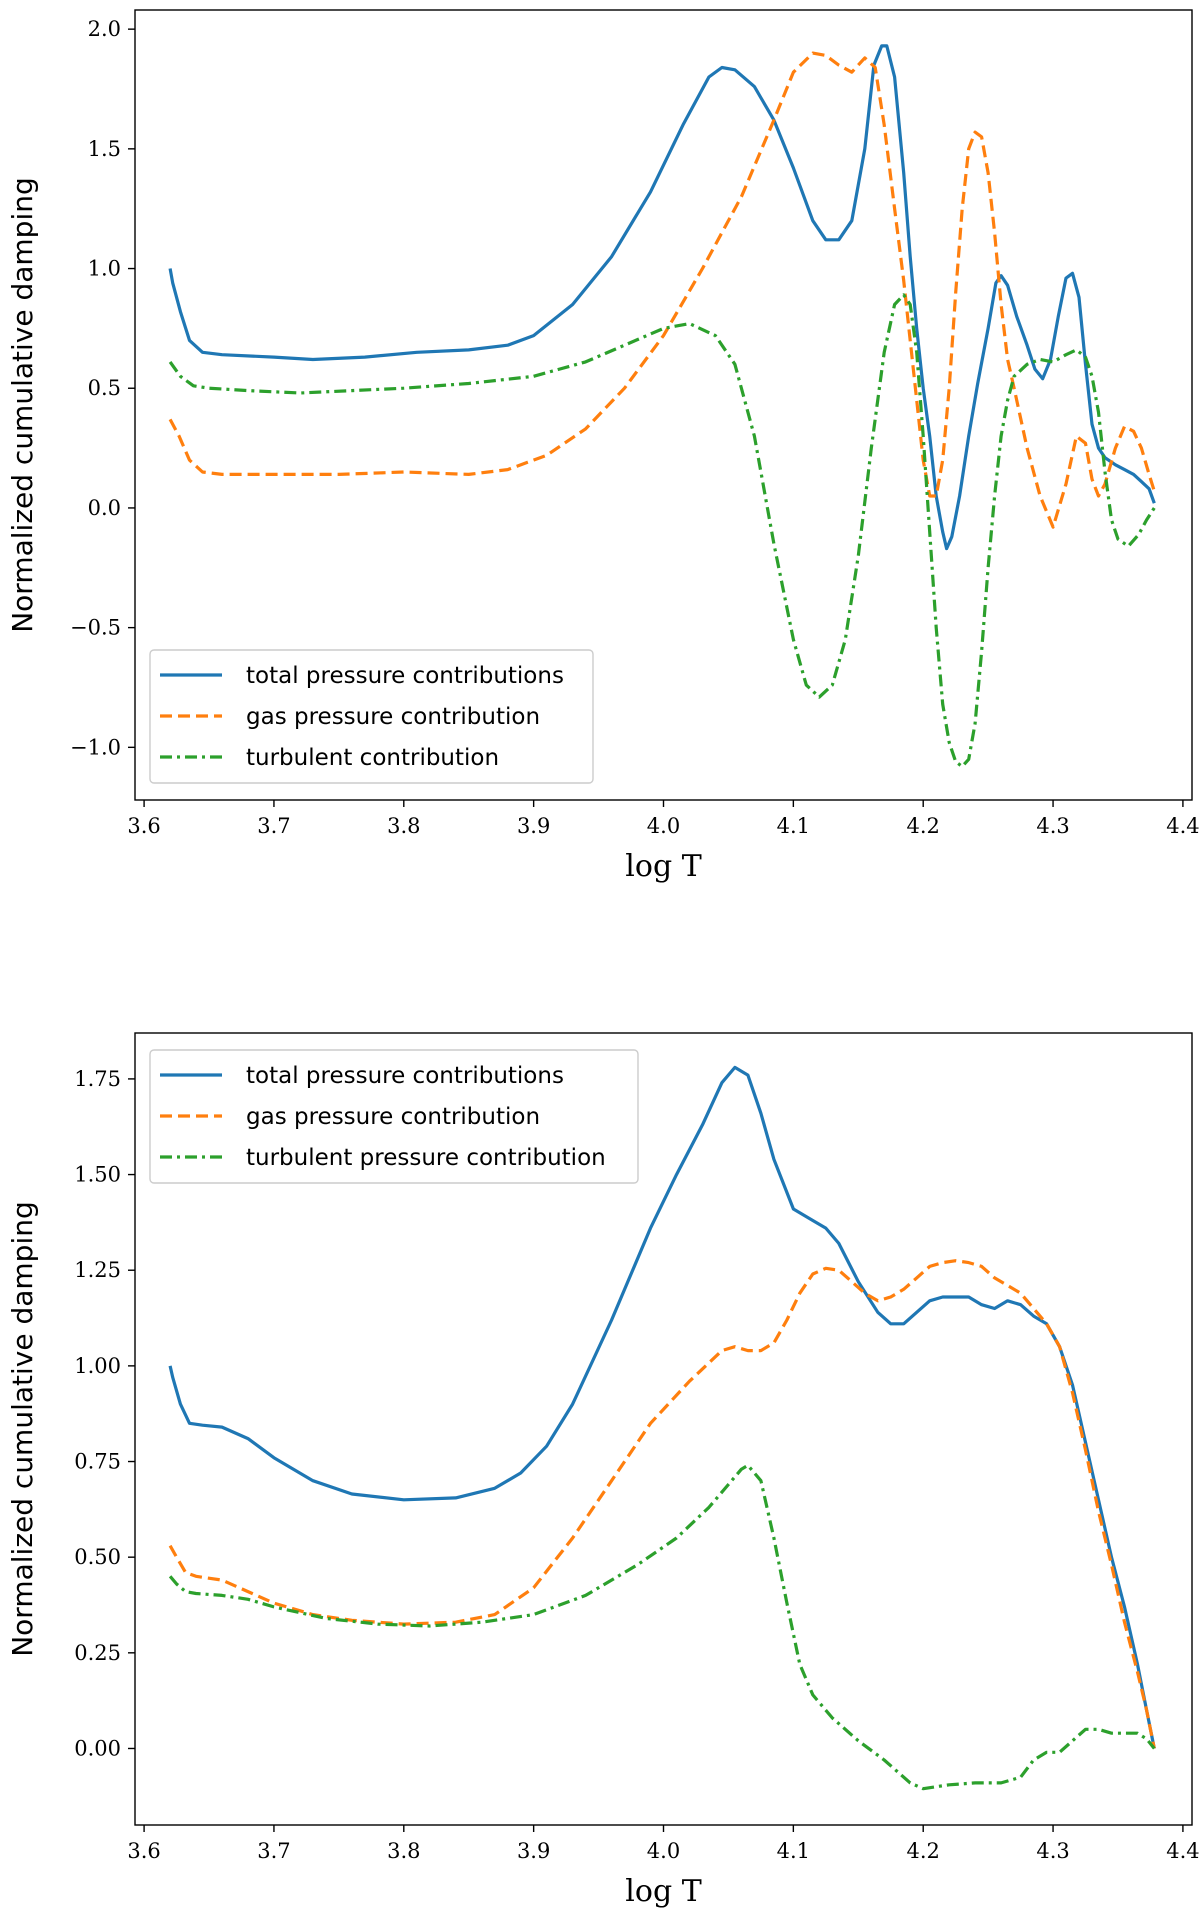 The image size is (1200, 1922). What do you see at coordinates (372, 758) in the screenshot?
I see `legend-entry-label: turbulent contribution` at bounding box center [372, 758].